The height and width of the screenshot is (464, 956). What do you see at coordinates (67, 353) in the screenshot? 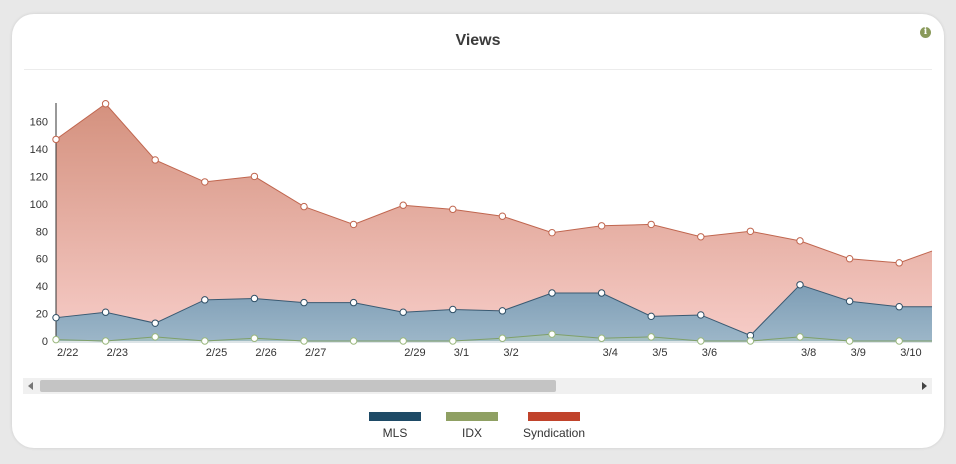
I see `x-tick-label: 2/22` at bounding box center [67, 353].